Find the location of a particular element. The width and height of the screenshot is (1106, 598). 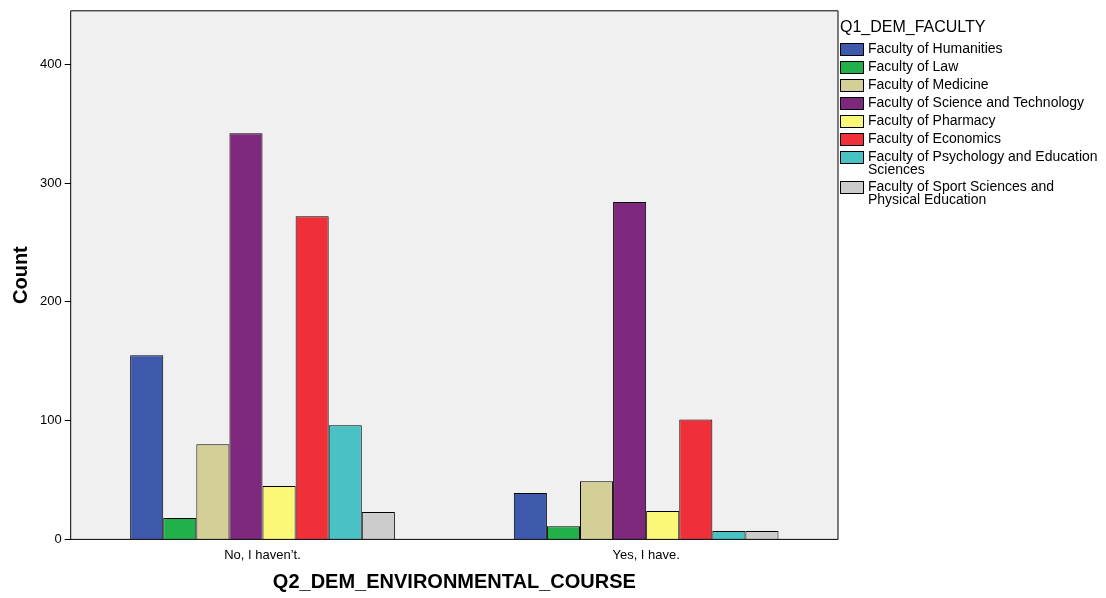

y-tick-label: 300 is located at coordinates (50, 182).